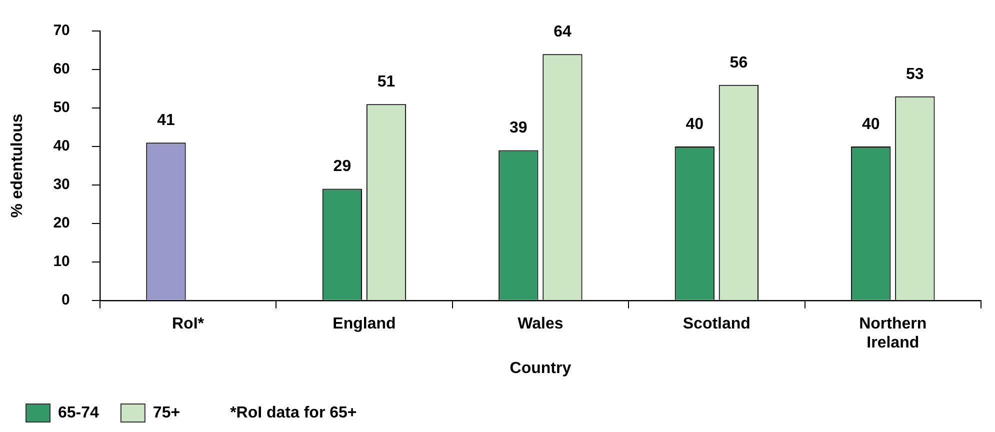 This screenshot has height=432, width=995. What do you see at coordinates (386, 82) in the screenshot?
I see `data-label: 51` at bounding box center [386, 82].